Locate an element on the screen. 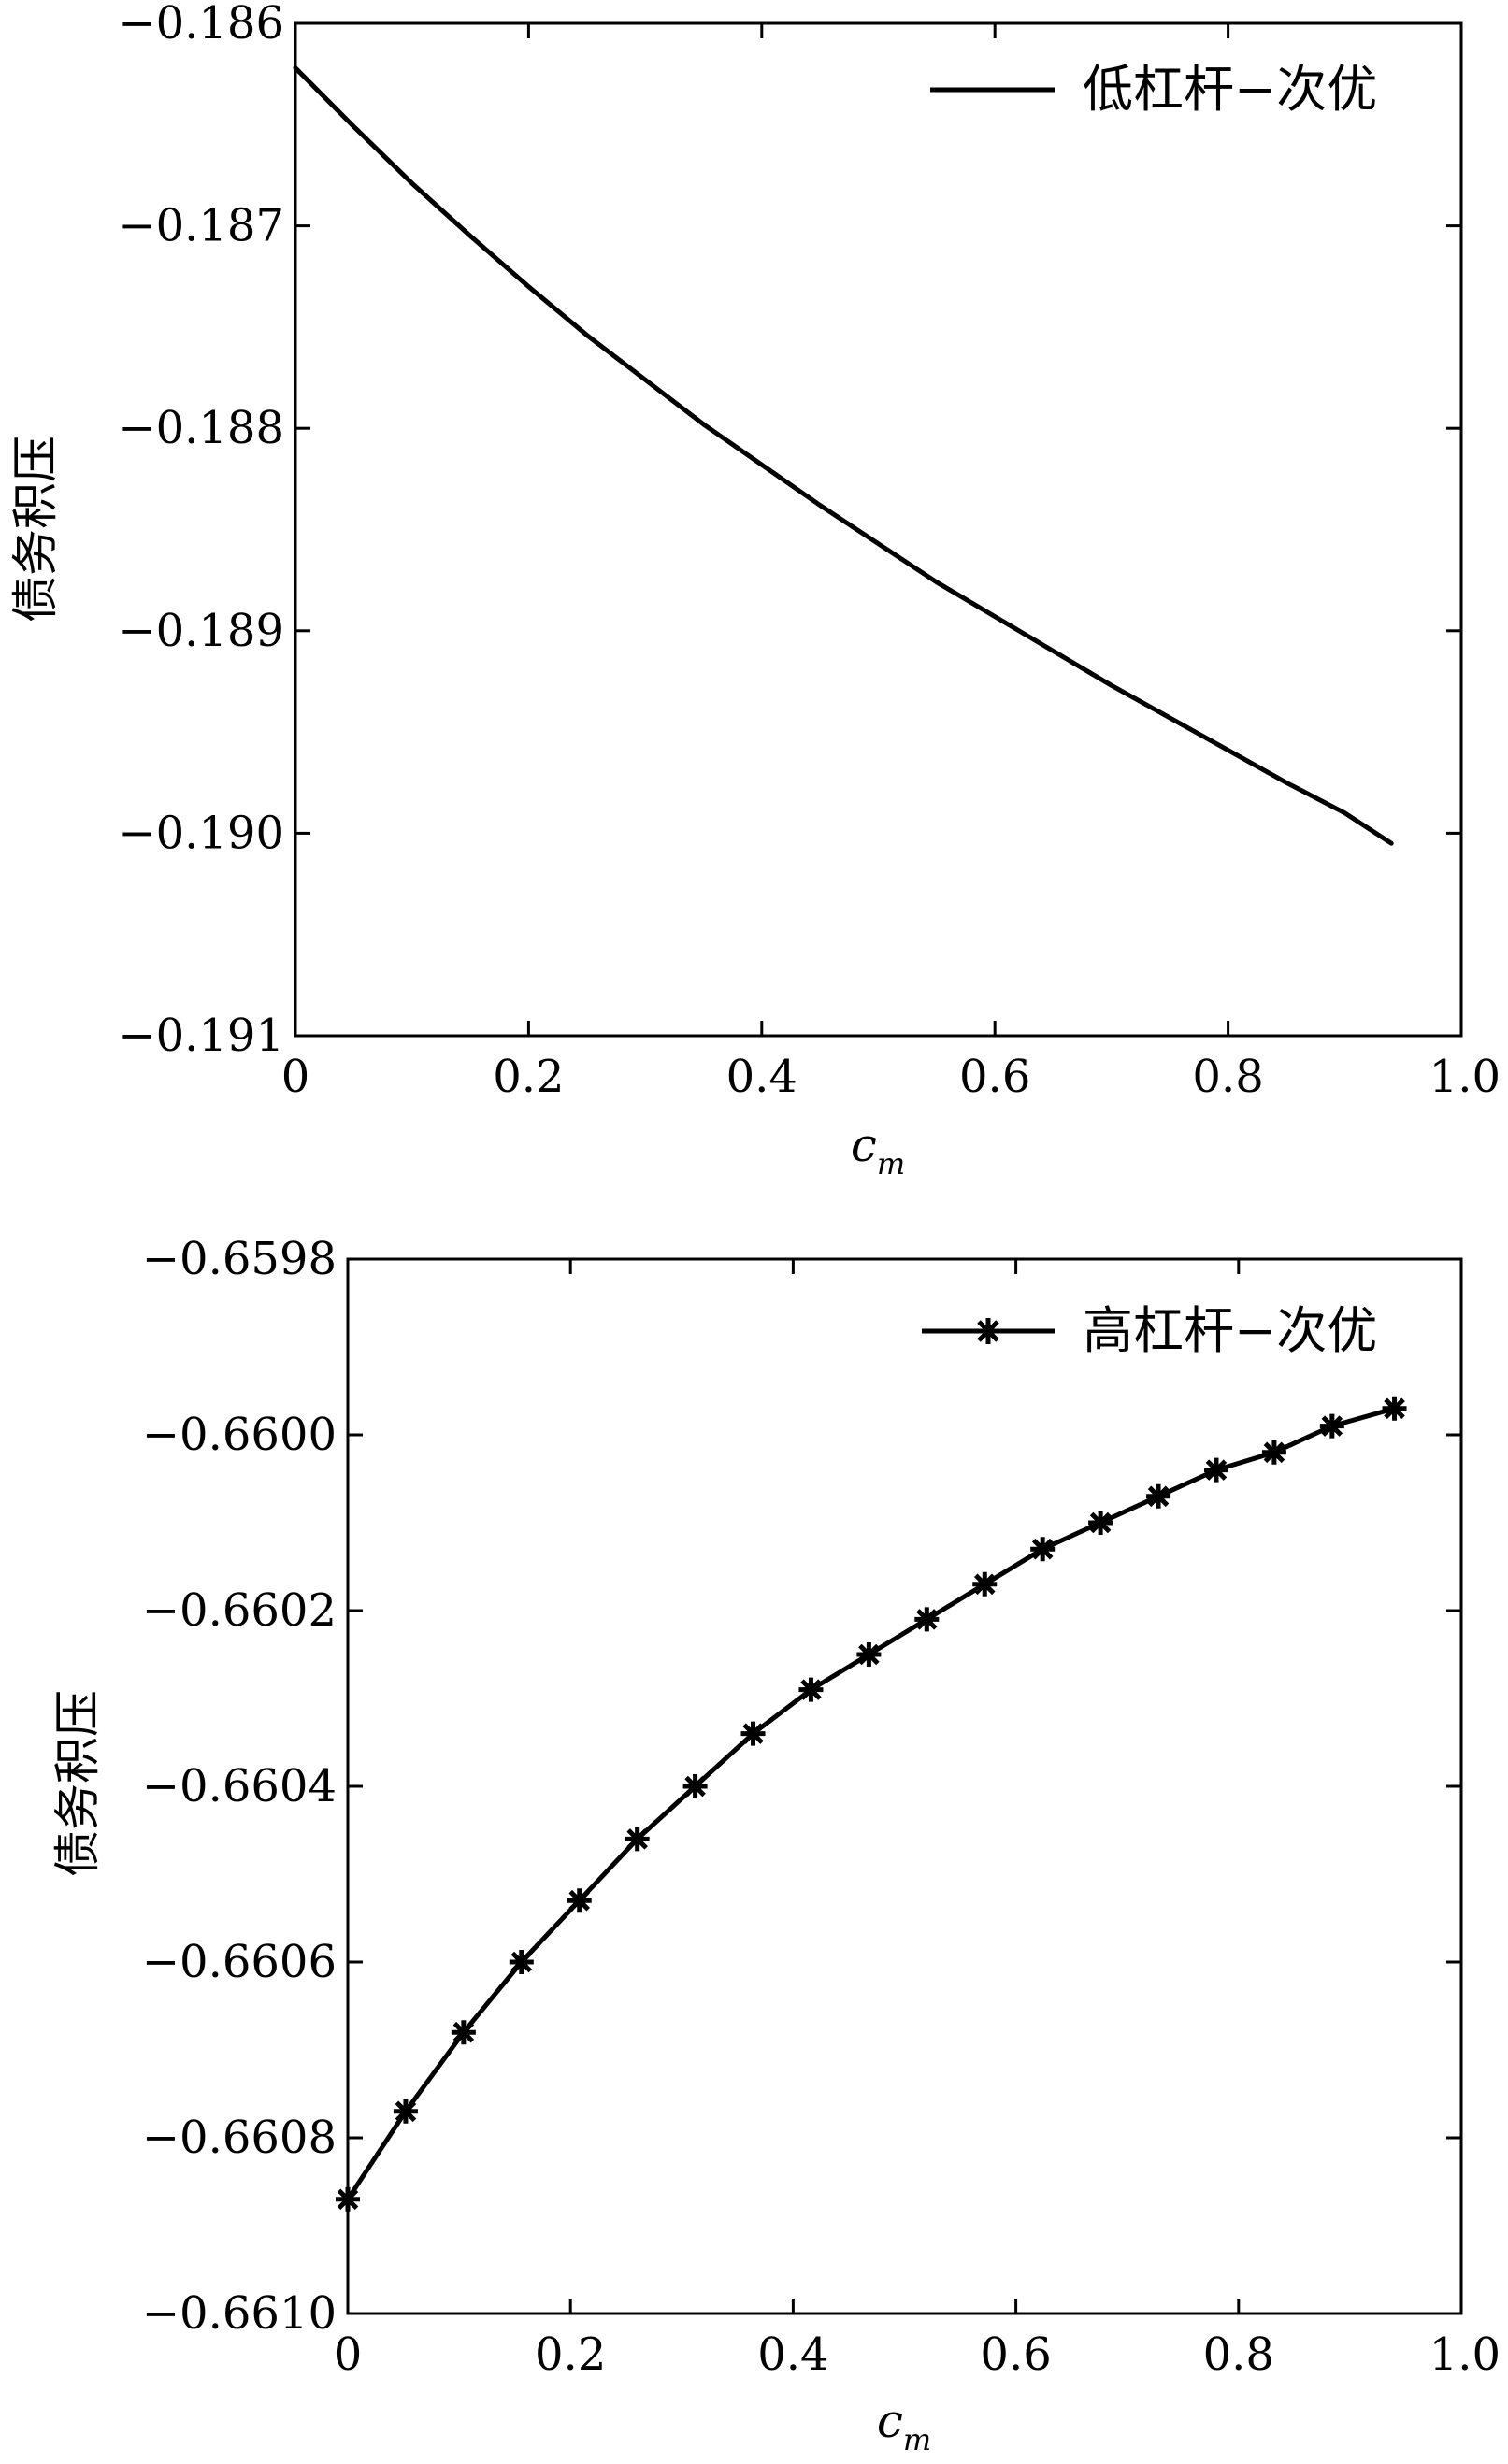  y-tick-label: −0.6602 is located at coordinates (240, 1610).